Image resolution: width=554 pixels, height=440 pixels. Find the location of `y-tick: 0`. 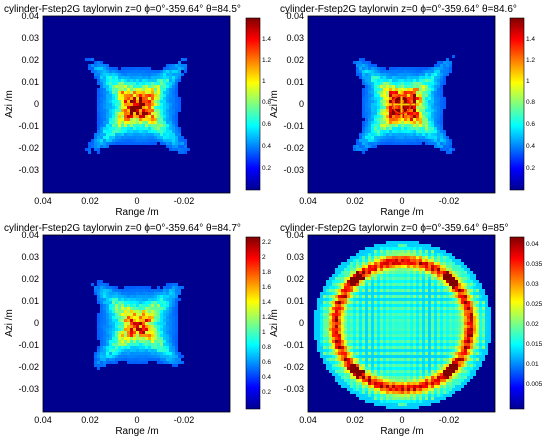

y-tick: 0 is located at coordinates (301, 104).